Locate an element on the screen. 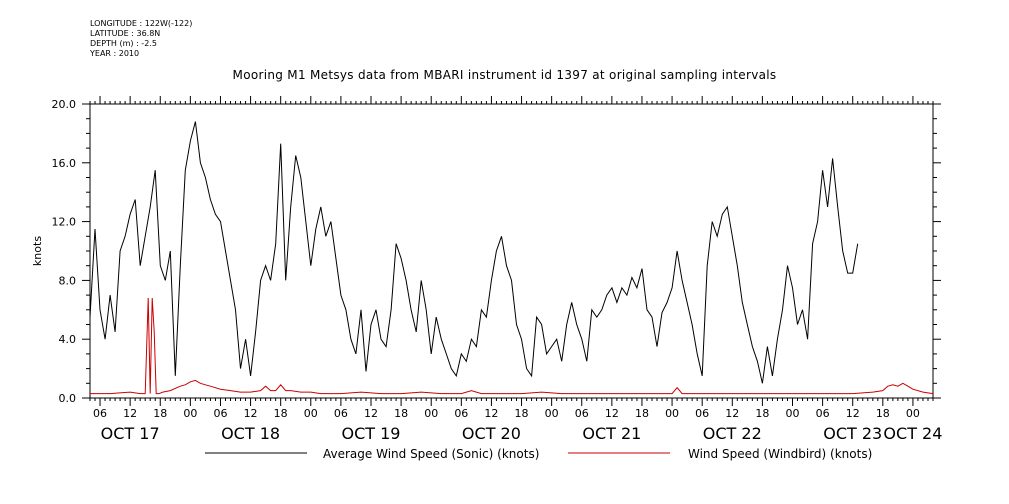  x-date-label: OCT 17 is located at coordinates (130, 433).